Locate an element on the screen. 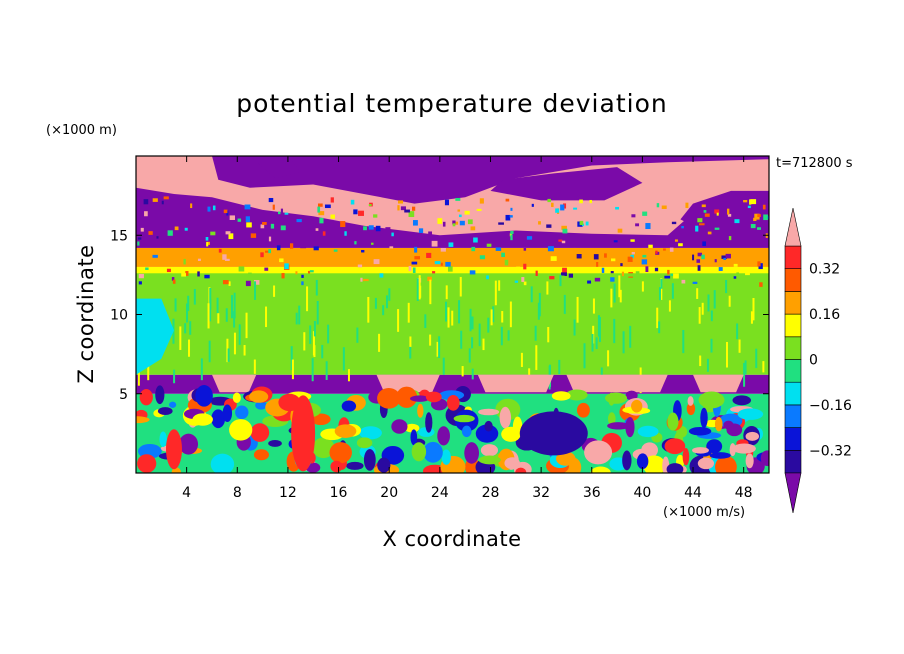 Image resolution: width=904 pixels, height=654 pixels. x-tick-label: 4 is located at coordinates (186, 493).